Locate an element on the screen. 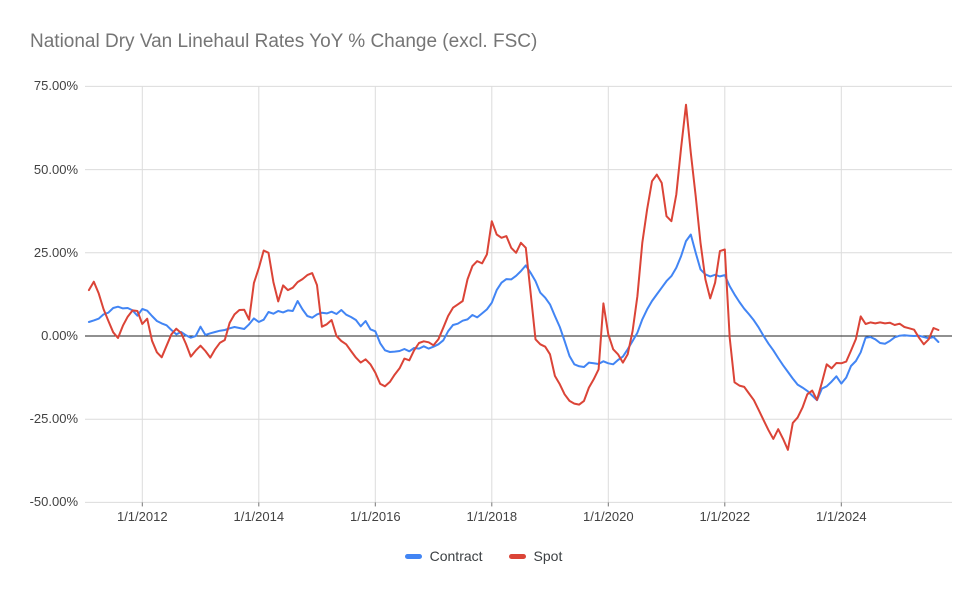  legend: Contract Spot is located at coordinates (483, 556).